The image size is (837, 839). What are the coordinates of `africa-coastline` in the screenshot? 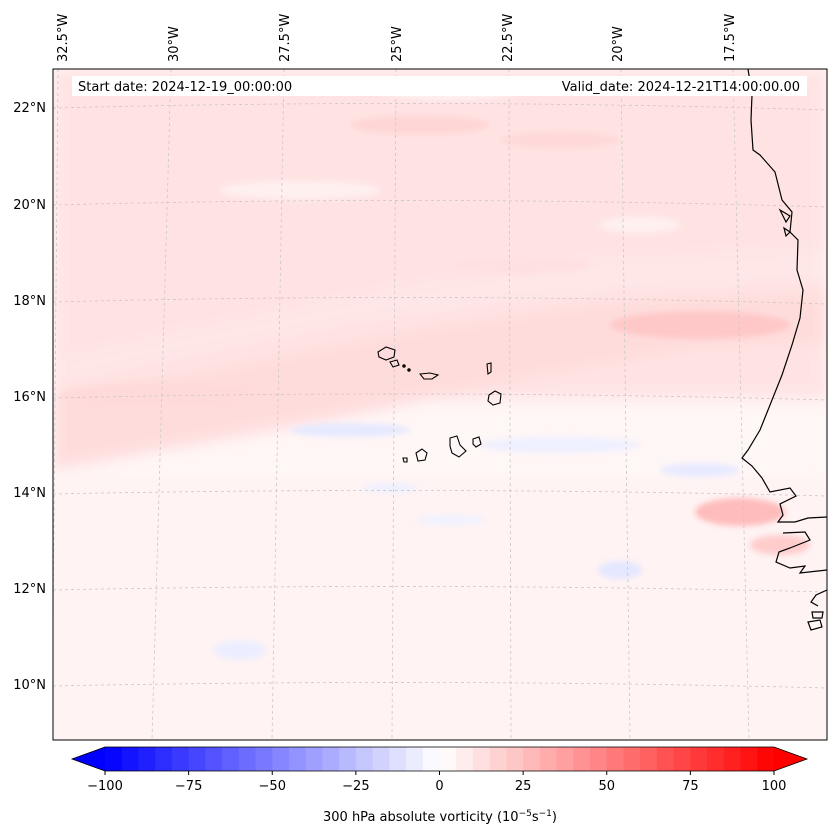 It's located at (784, 296).